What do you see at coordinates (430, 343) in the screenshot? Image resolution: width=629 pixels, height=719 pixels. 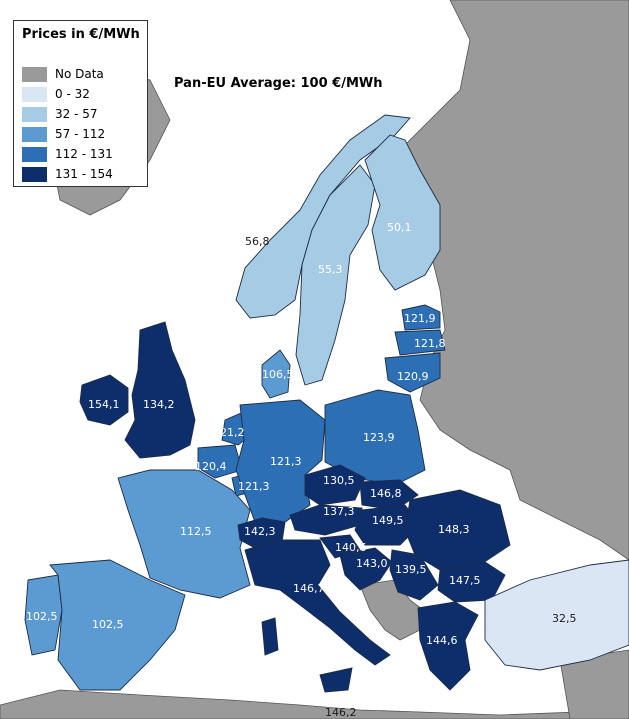 I see `value-label-latvia: 121,8` at bounding box center [430, 343].